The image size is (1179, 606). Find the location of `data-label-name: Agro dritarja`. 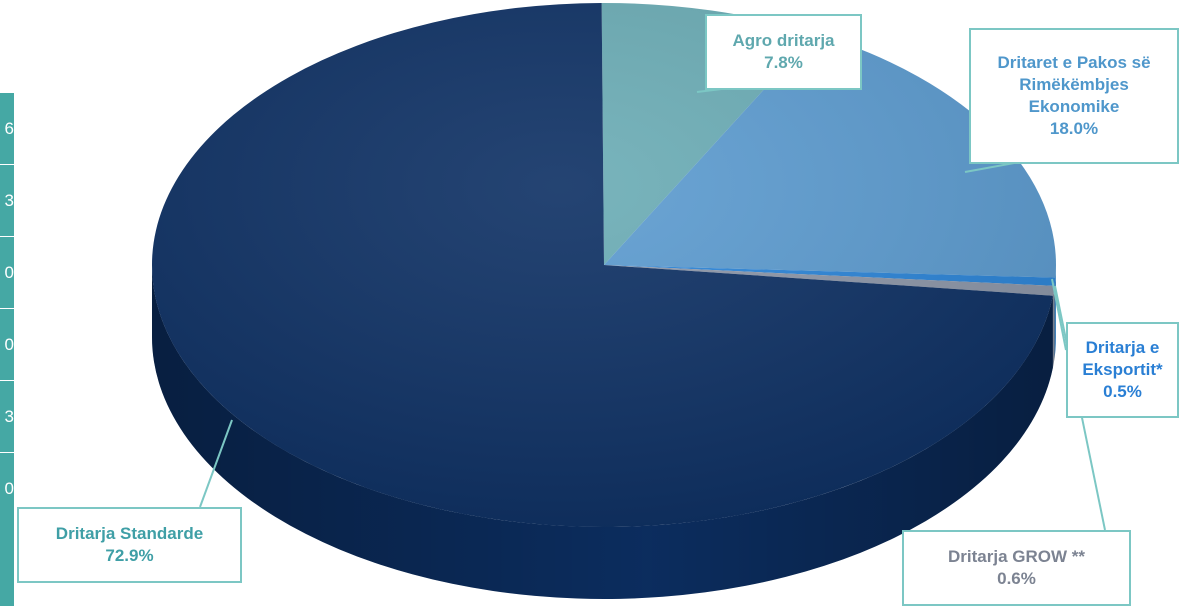

data-label-name: Agro dritarja is located at coordinates (783, 40).